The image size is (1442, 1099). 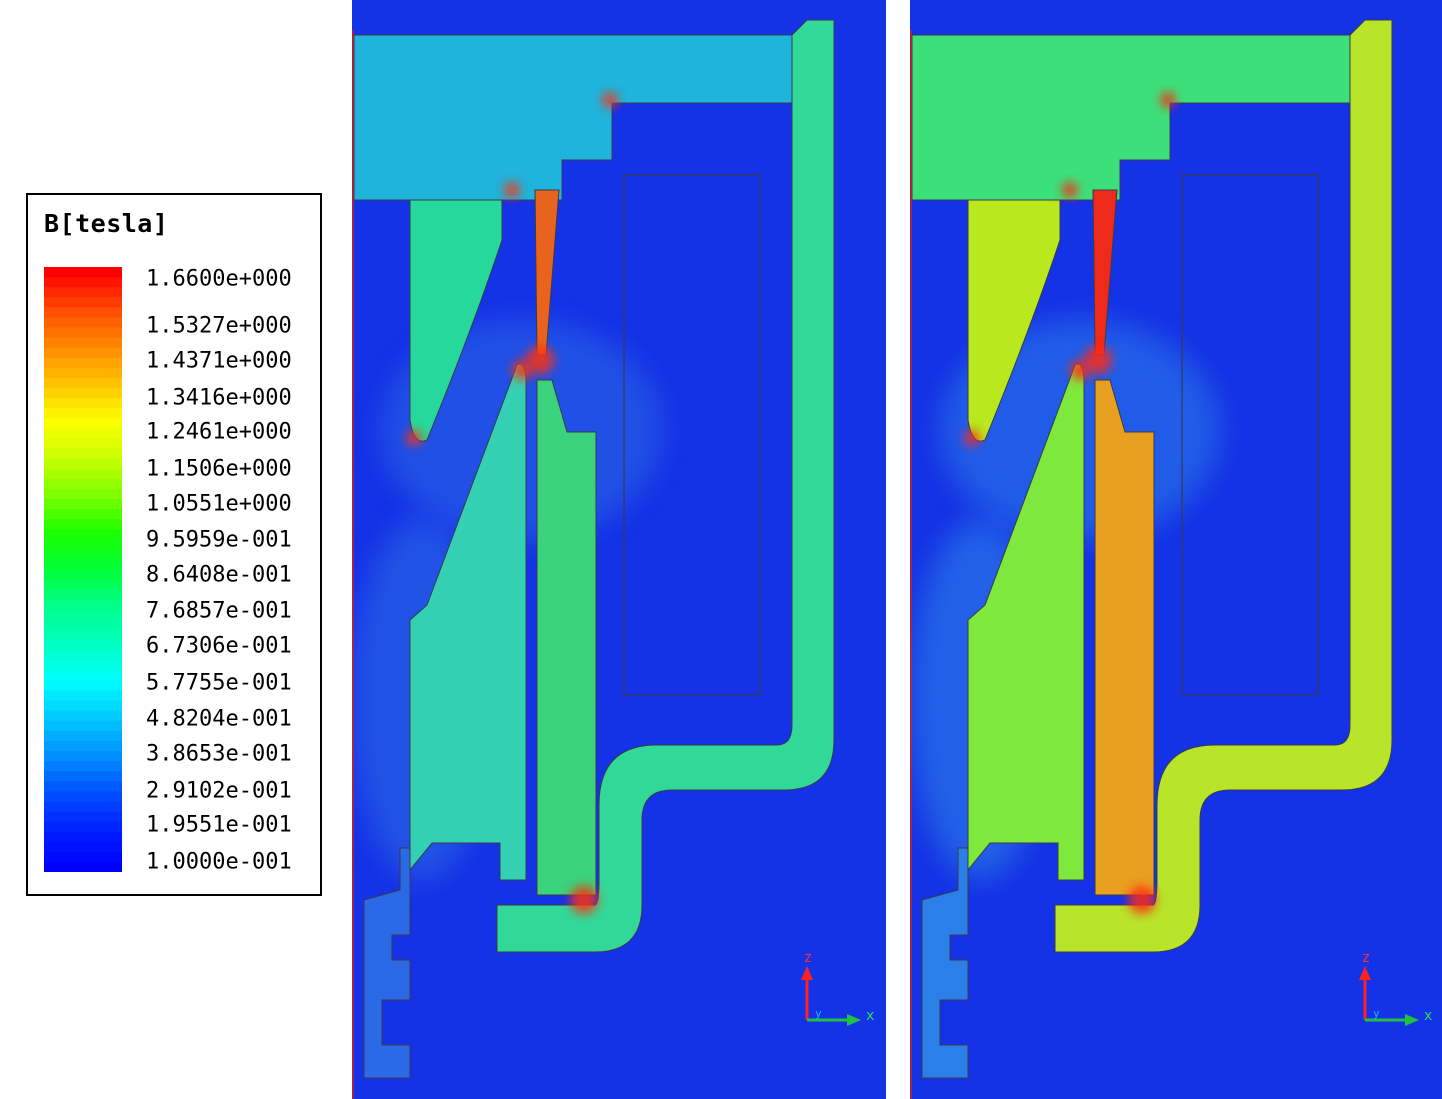 What do you see at coordinates (1250, 435) in the screenshot?
I see `coil-box` at bounding box center [1250, 435].